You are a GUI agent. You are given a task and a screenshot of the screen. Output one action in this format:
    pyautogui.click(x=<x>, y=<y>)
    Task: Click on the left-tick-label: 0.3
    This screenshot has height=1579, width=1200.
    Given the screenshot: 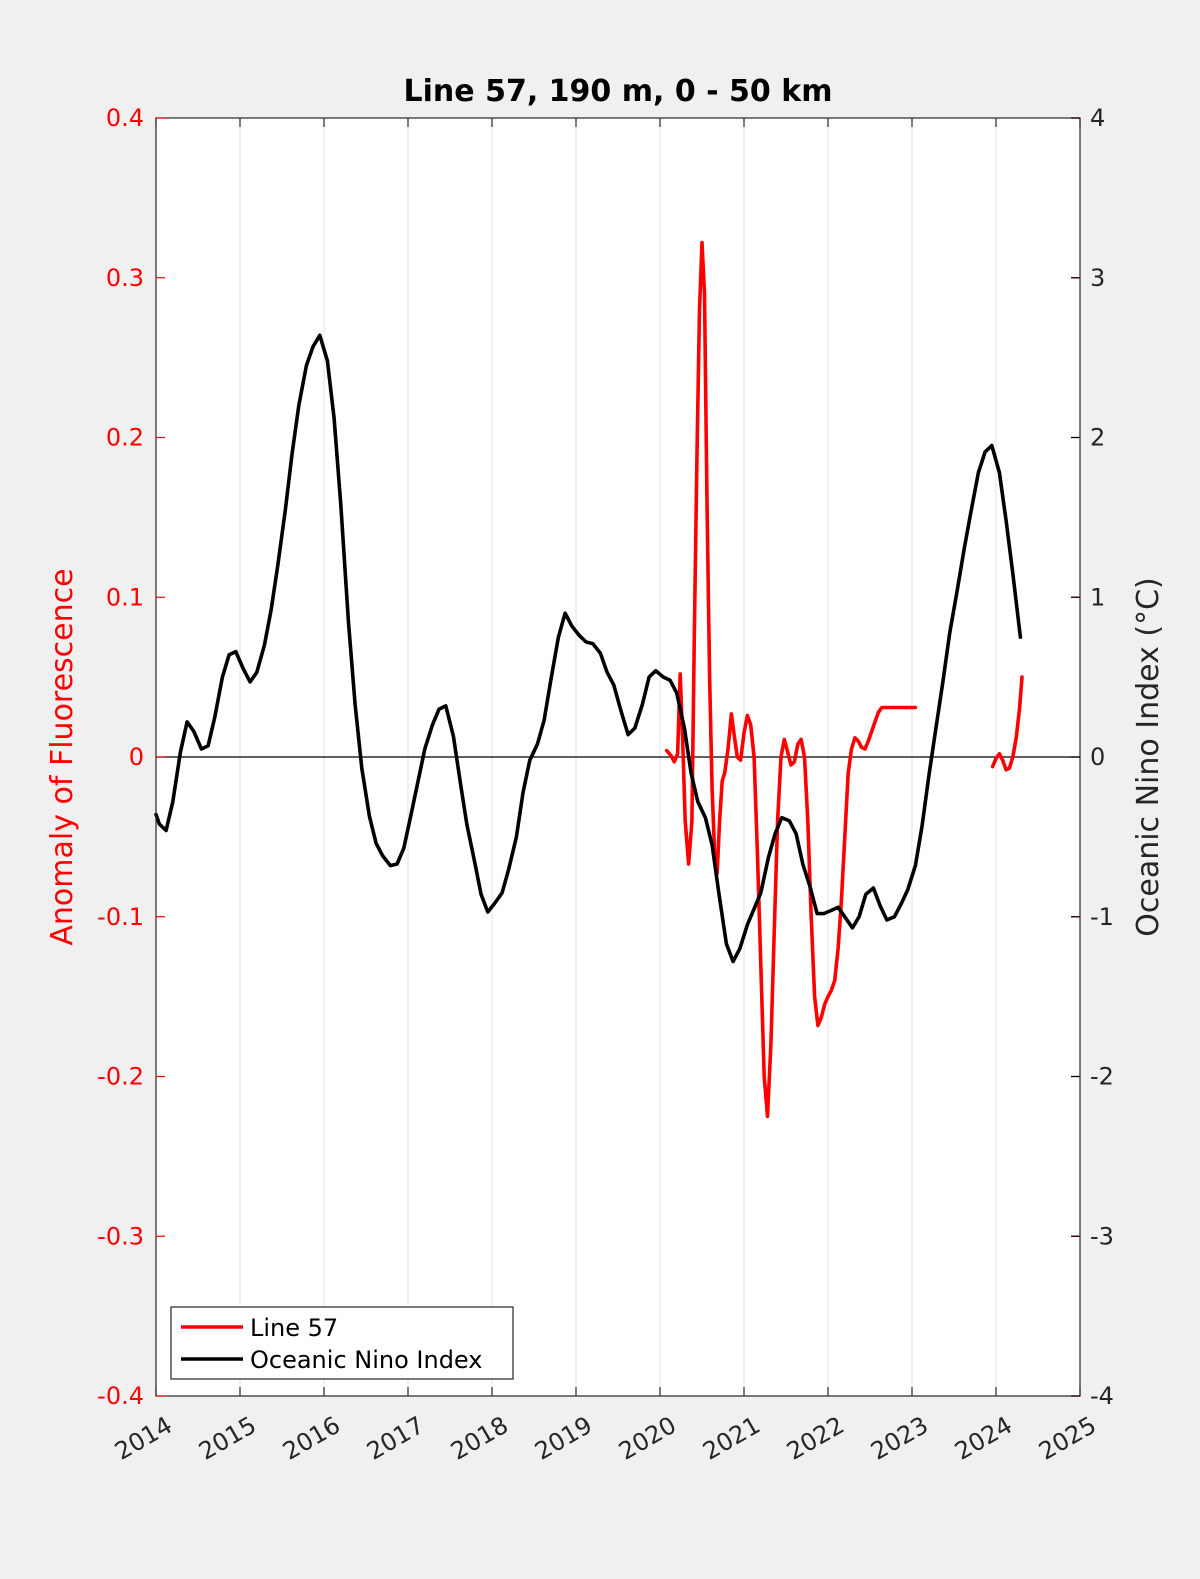 What is the action you would take?
    pyautogui.click(x=125, y=278)
    